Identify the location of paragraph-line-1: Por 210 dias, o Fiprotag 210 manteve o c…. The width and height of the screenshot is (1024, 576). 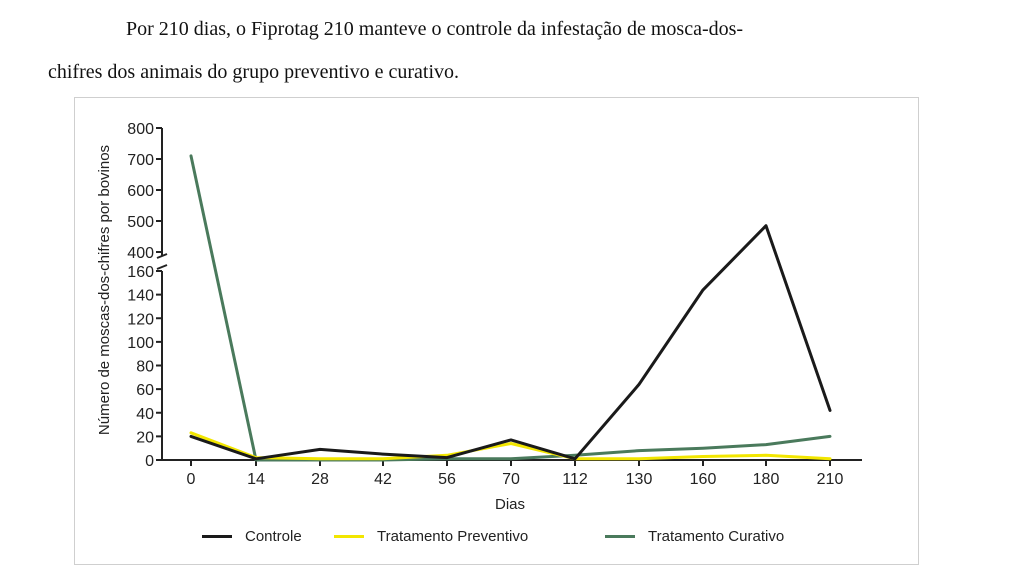
(435, 29).